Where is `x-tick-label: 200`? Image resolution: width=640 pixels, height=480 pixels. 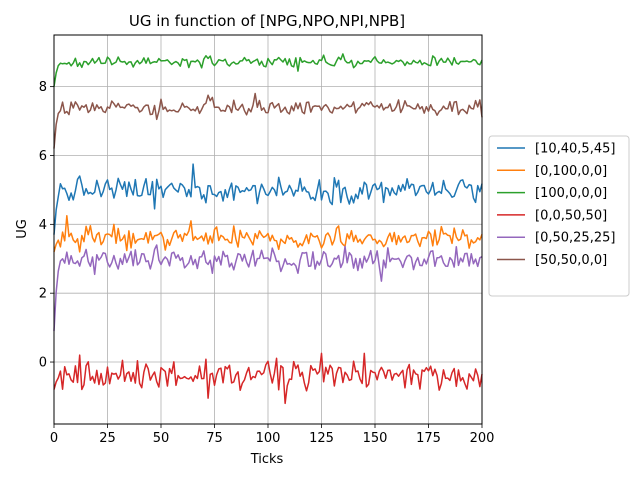
x-tick-label: 200 is located at coordinates (482, 438).